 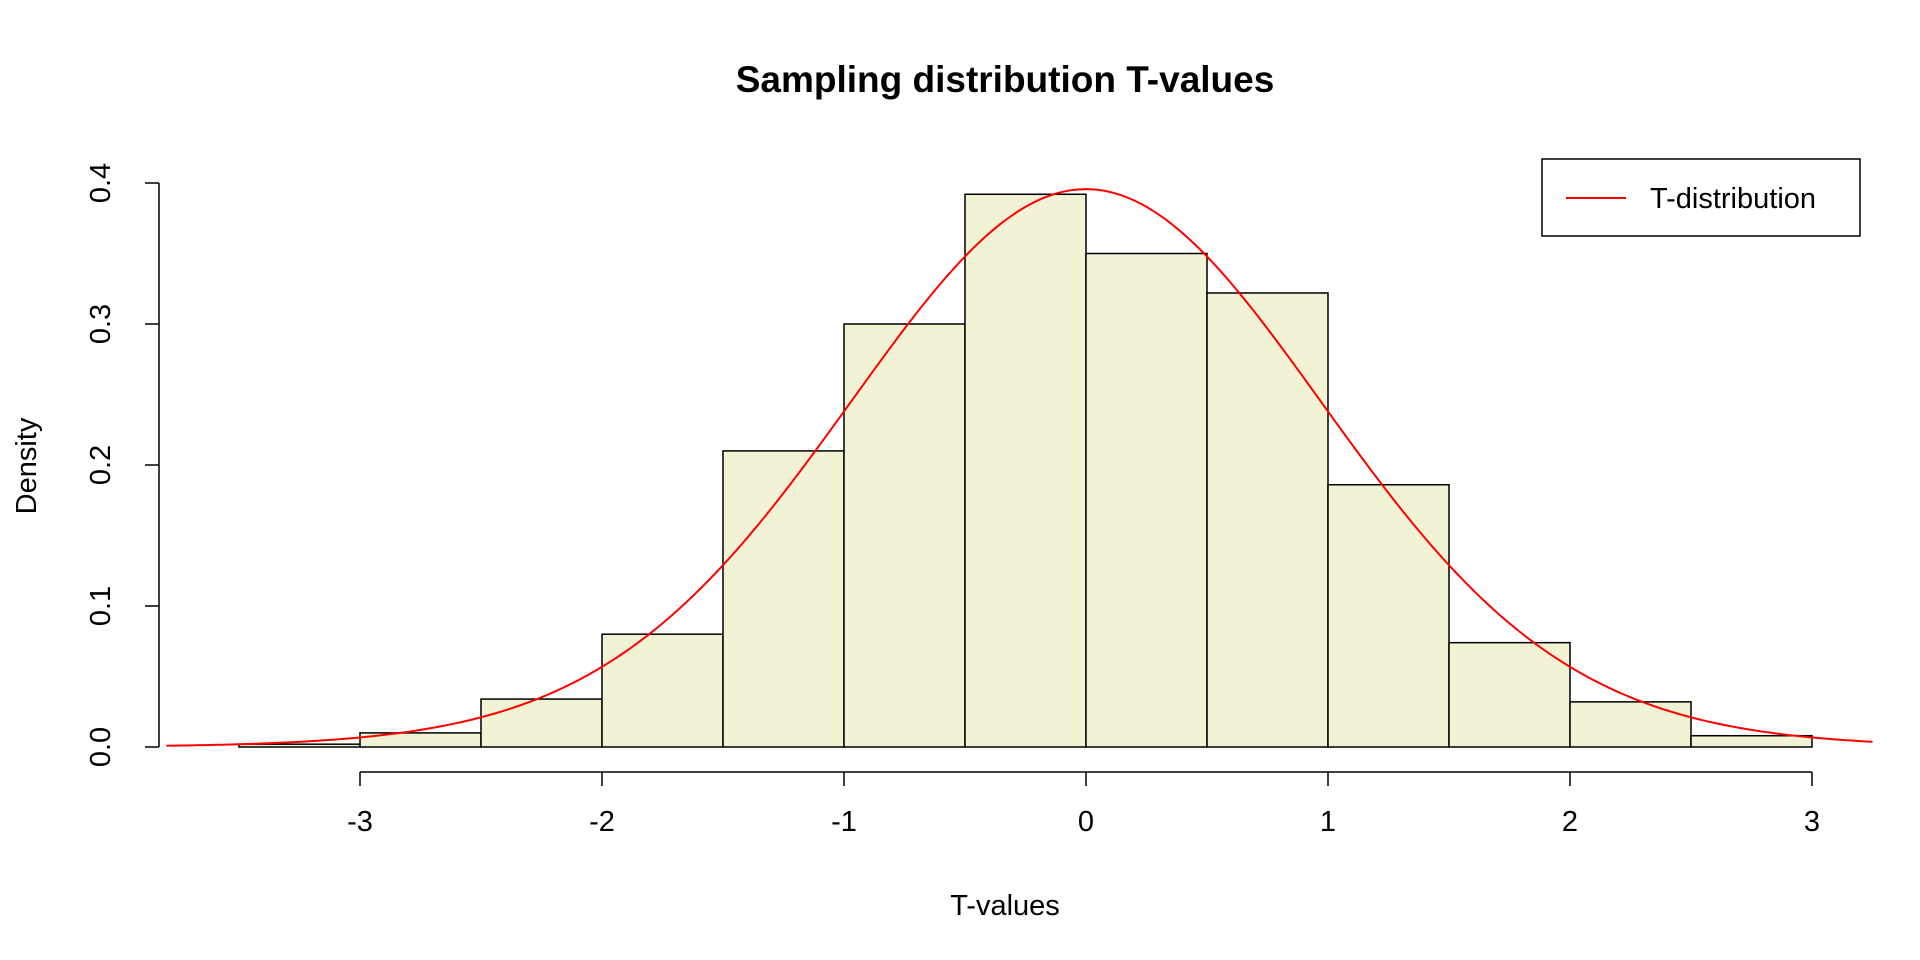 I want to click on x-tick-label: -3, so click(x=360, y=822).